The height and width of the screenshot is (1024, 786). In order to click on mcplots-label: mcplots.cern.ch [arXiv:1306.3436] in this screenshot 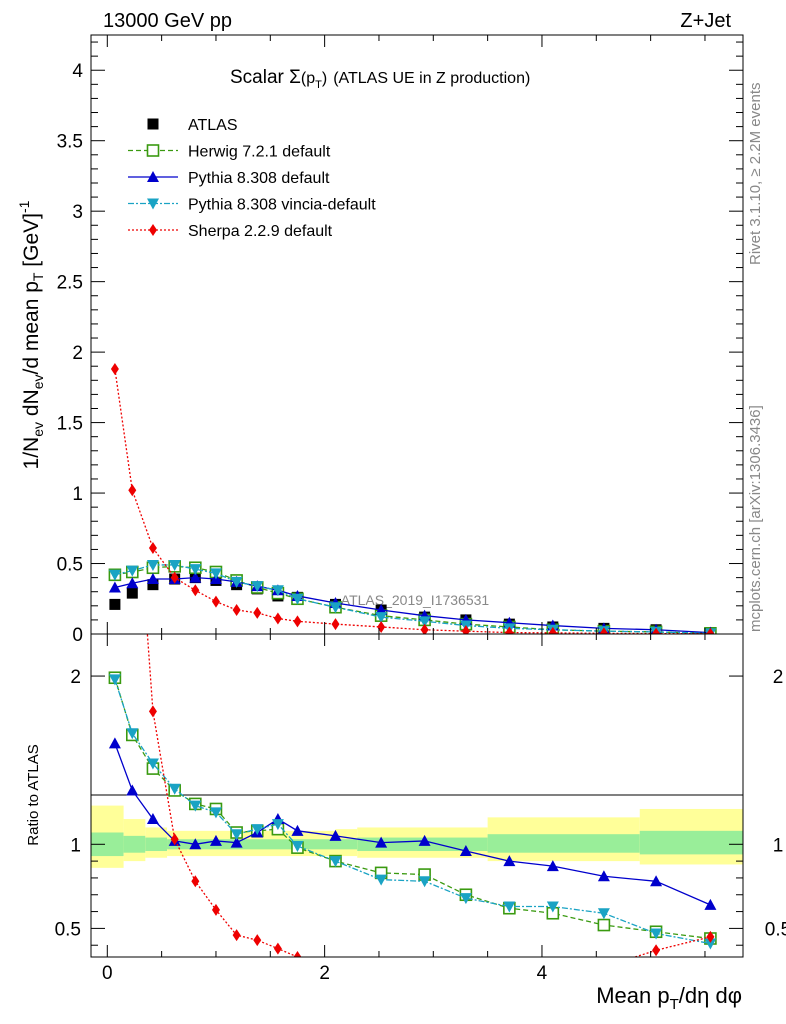, I will do `click(755, 518)`.